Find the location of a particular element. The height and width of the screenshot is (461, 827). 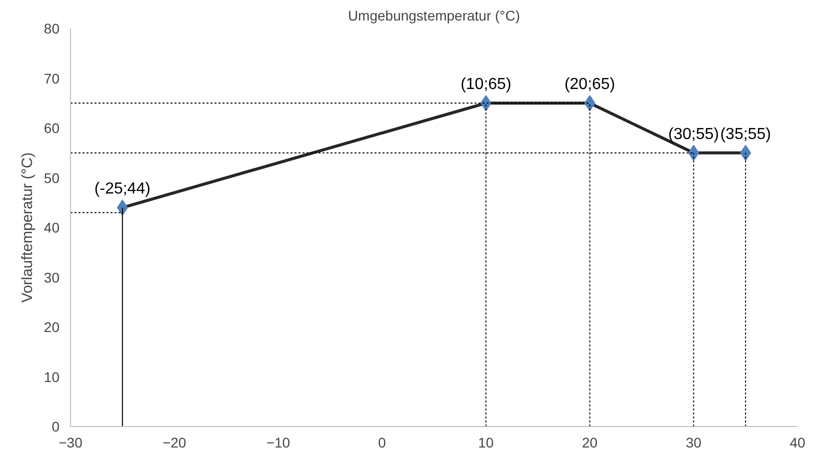

y-tick-label: 30 is located at coordinates (52, 277).